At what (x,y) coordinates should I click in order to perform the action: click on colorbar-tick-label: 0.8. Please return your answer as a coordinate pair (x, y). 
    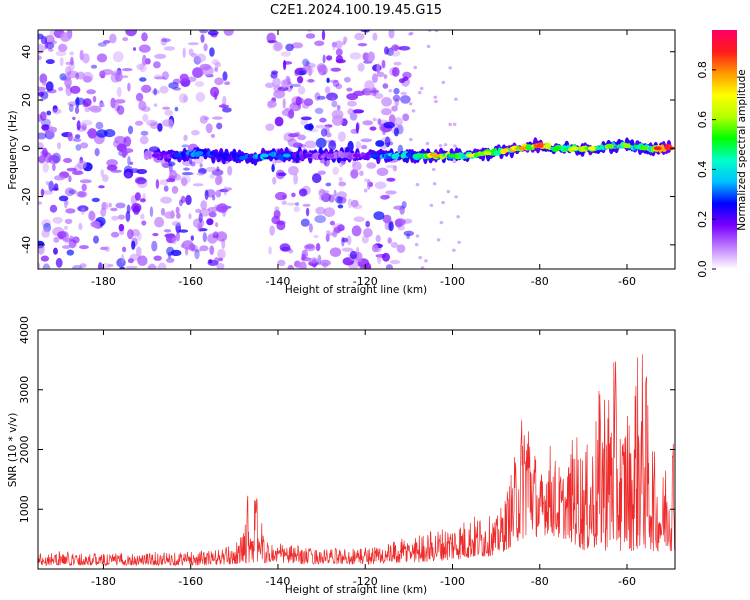
    Looking at the image, I should click on (702, 70).